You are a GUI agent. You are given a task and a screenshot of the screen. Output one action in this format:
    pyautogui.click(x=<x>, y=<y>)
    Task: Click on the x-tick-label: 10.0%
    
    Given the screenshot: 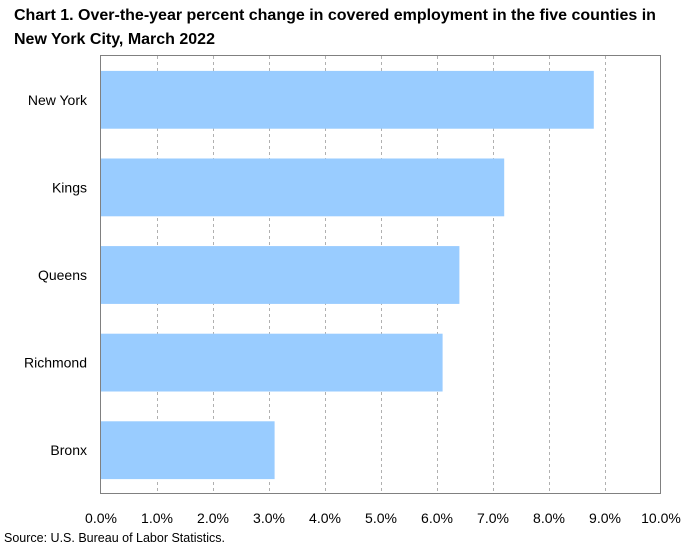 What is the action you would take?
    pyautogui.click(x=661, y=518)
    